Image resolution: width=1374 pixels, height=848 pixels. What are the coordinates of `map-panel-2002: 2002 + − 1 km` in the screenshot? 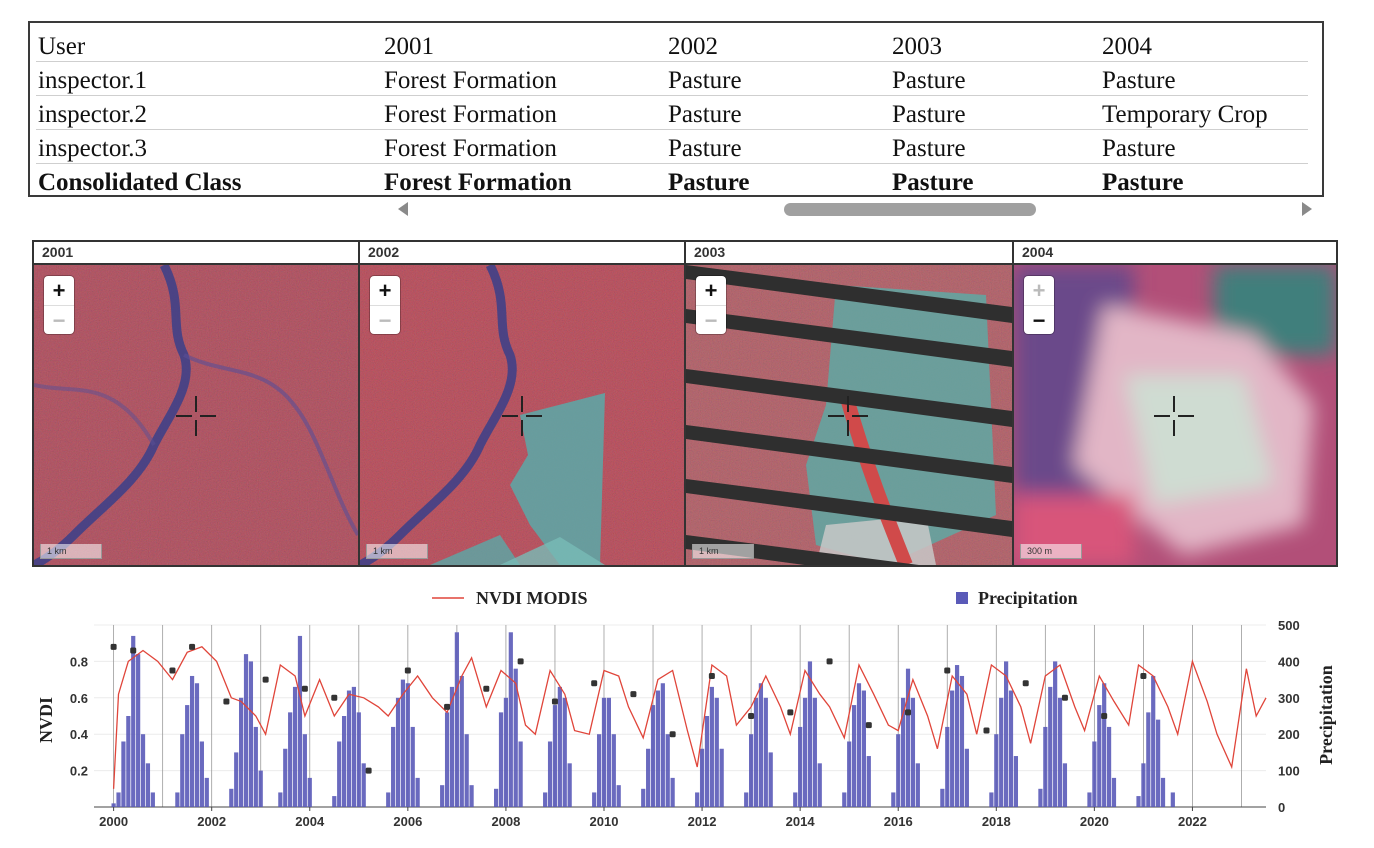 It's located at (522, 403).